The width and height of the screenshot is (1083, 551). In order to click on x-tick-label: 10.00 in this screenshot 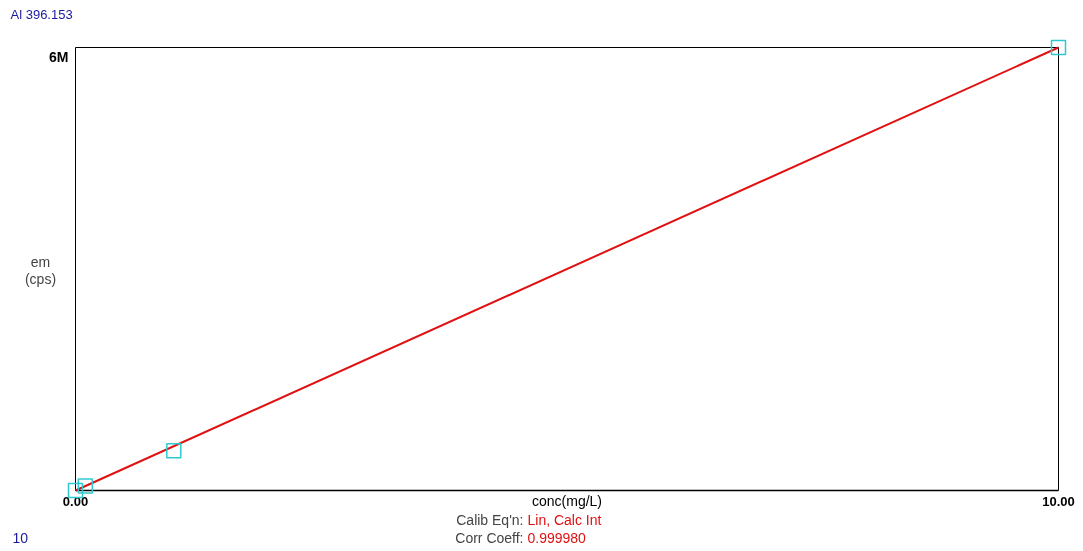, I will do `click(1058, 501)`.